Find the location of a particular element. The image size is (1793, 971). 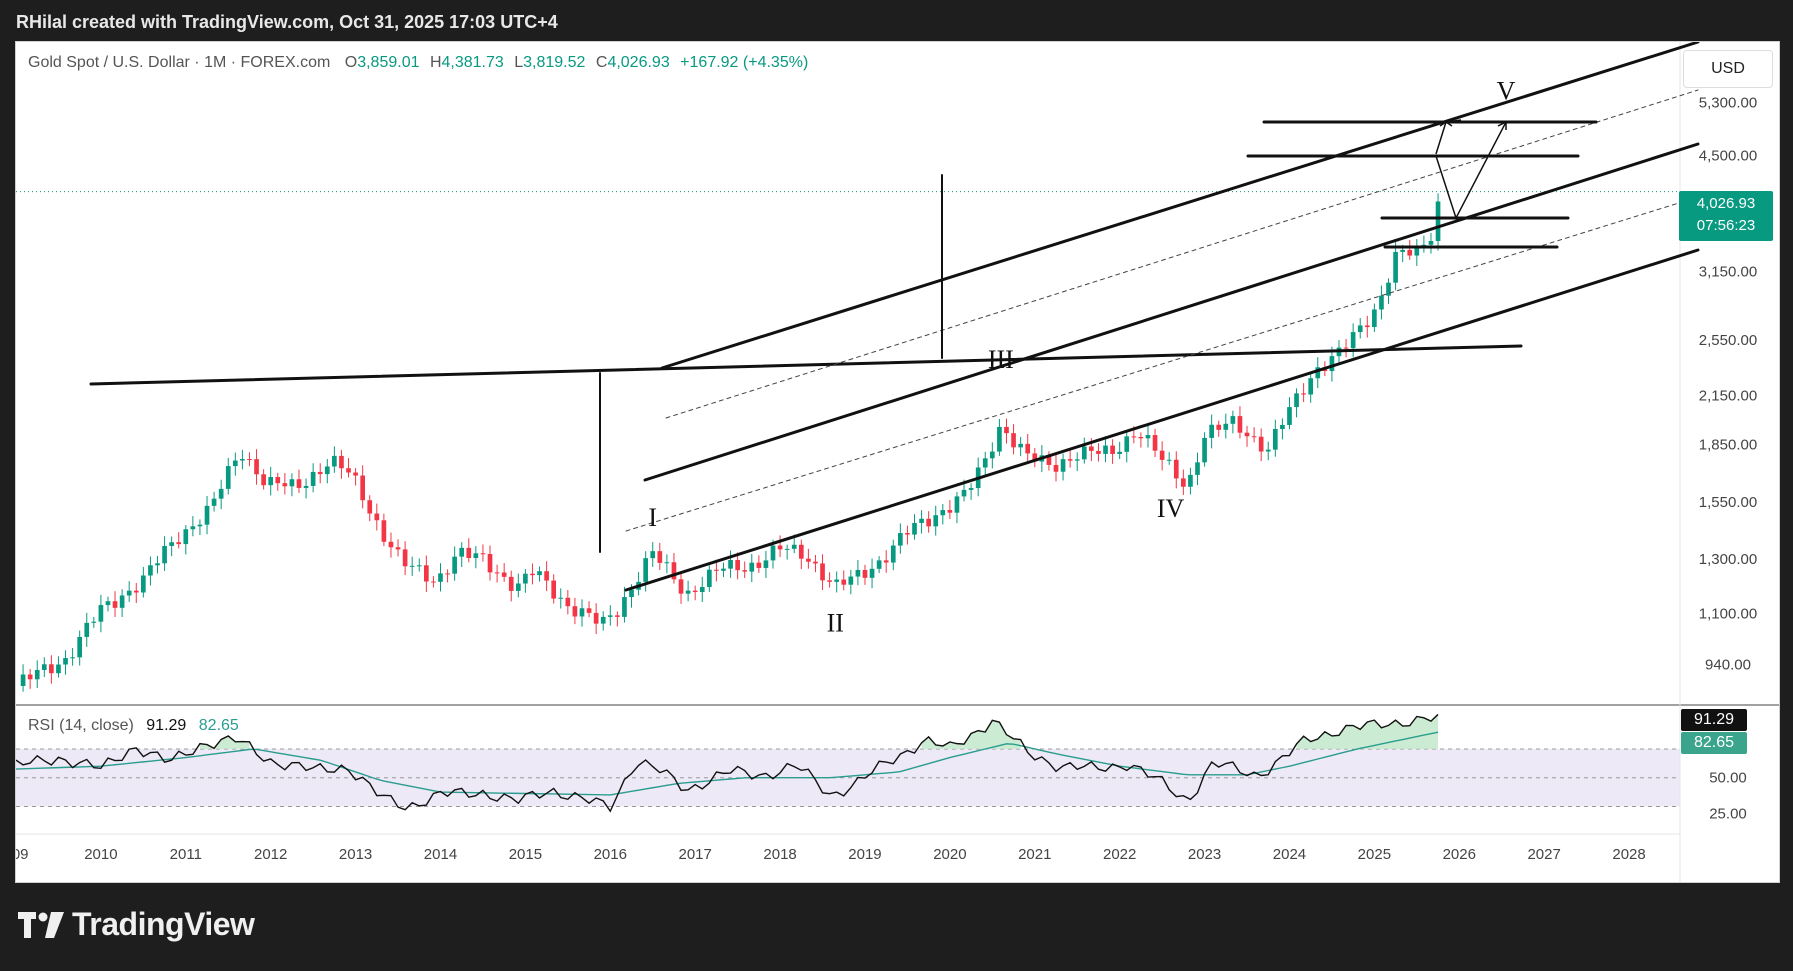

price-tick-label: 4,500.00 is located at coordinates (1728, 156).